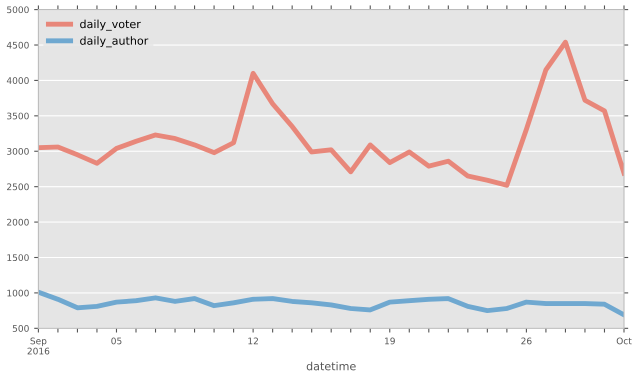  What do you see at coordinates (624, 341) in the screenshot?
I see `x-tick-label: Oct` at bounding box center [624, 341].